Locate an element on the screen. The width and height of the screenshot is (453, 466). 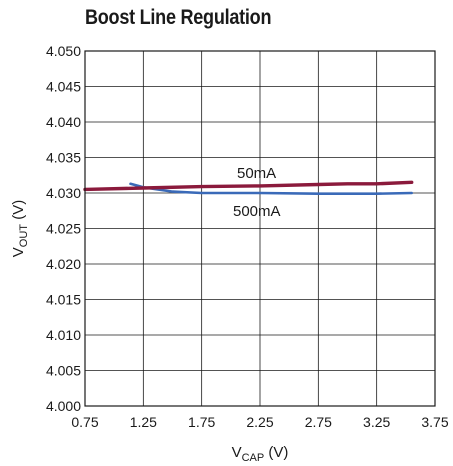
series-lines is located at coordinates (248, 187).